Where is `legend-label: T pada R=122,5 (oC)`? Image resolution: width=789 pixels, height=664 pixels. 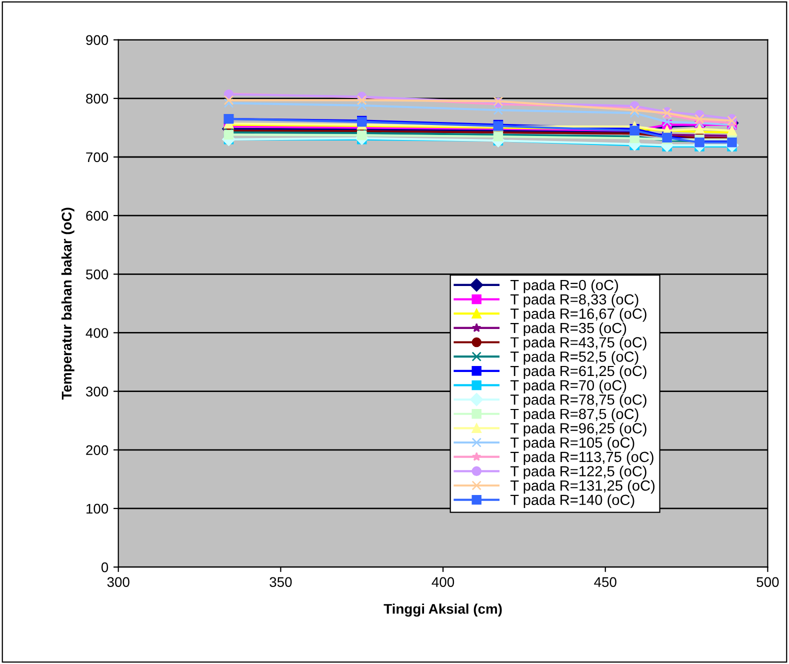 legend-label: T pada R=122,5 (oC) is located at coordinates (578, 473).